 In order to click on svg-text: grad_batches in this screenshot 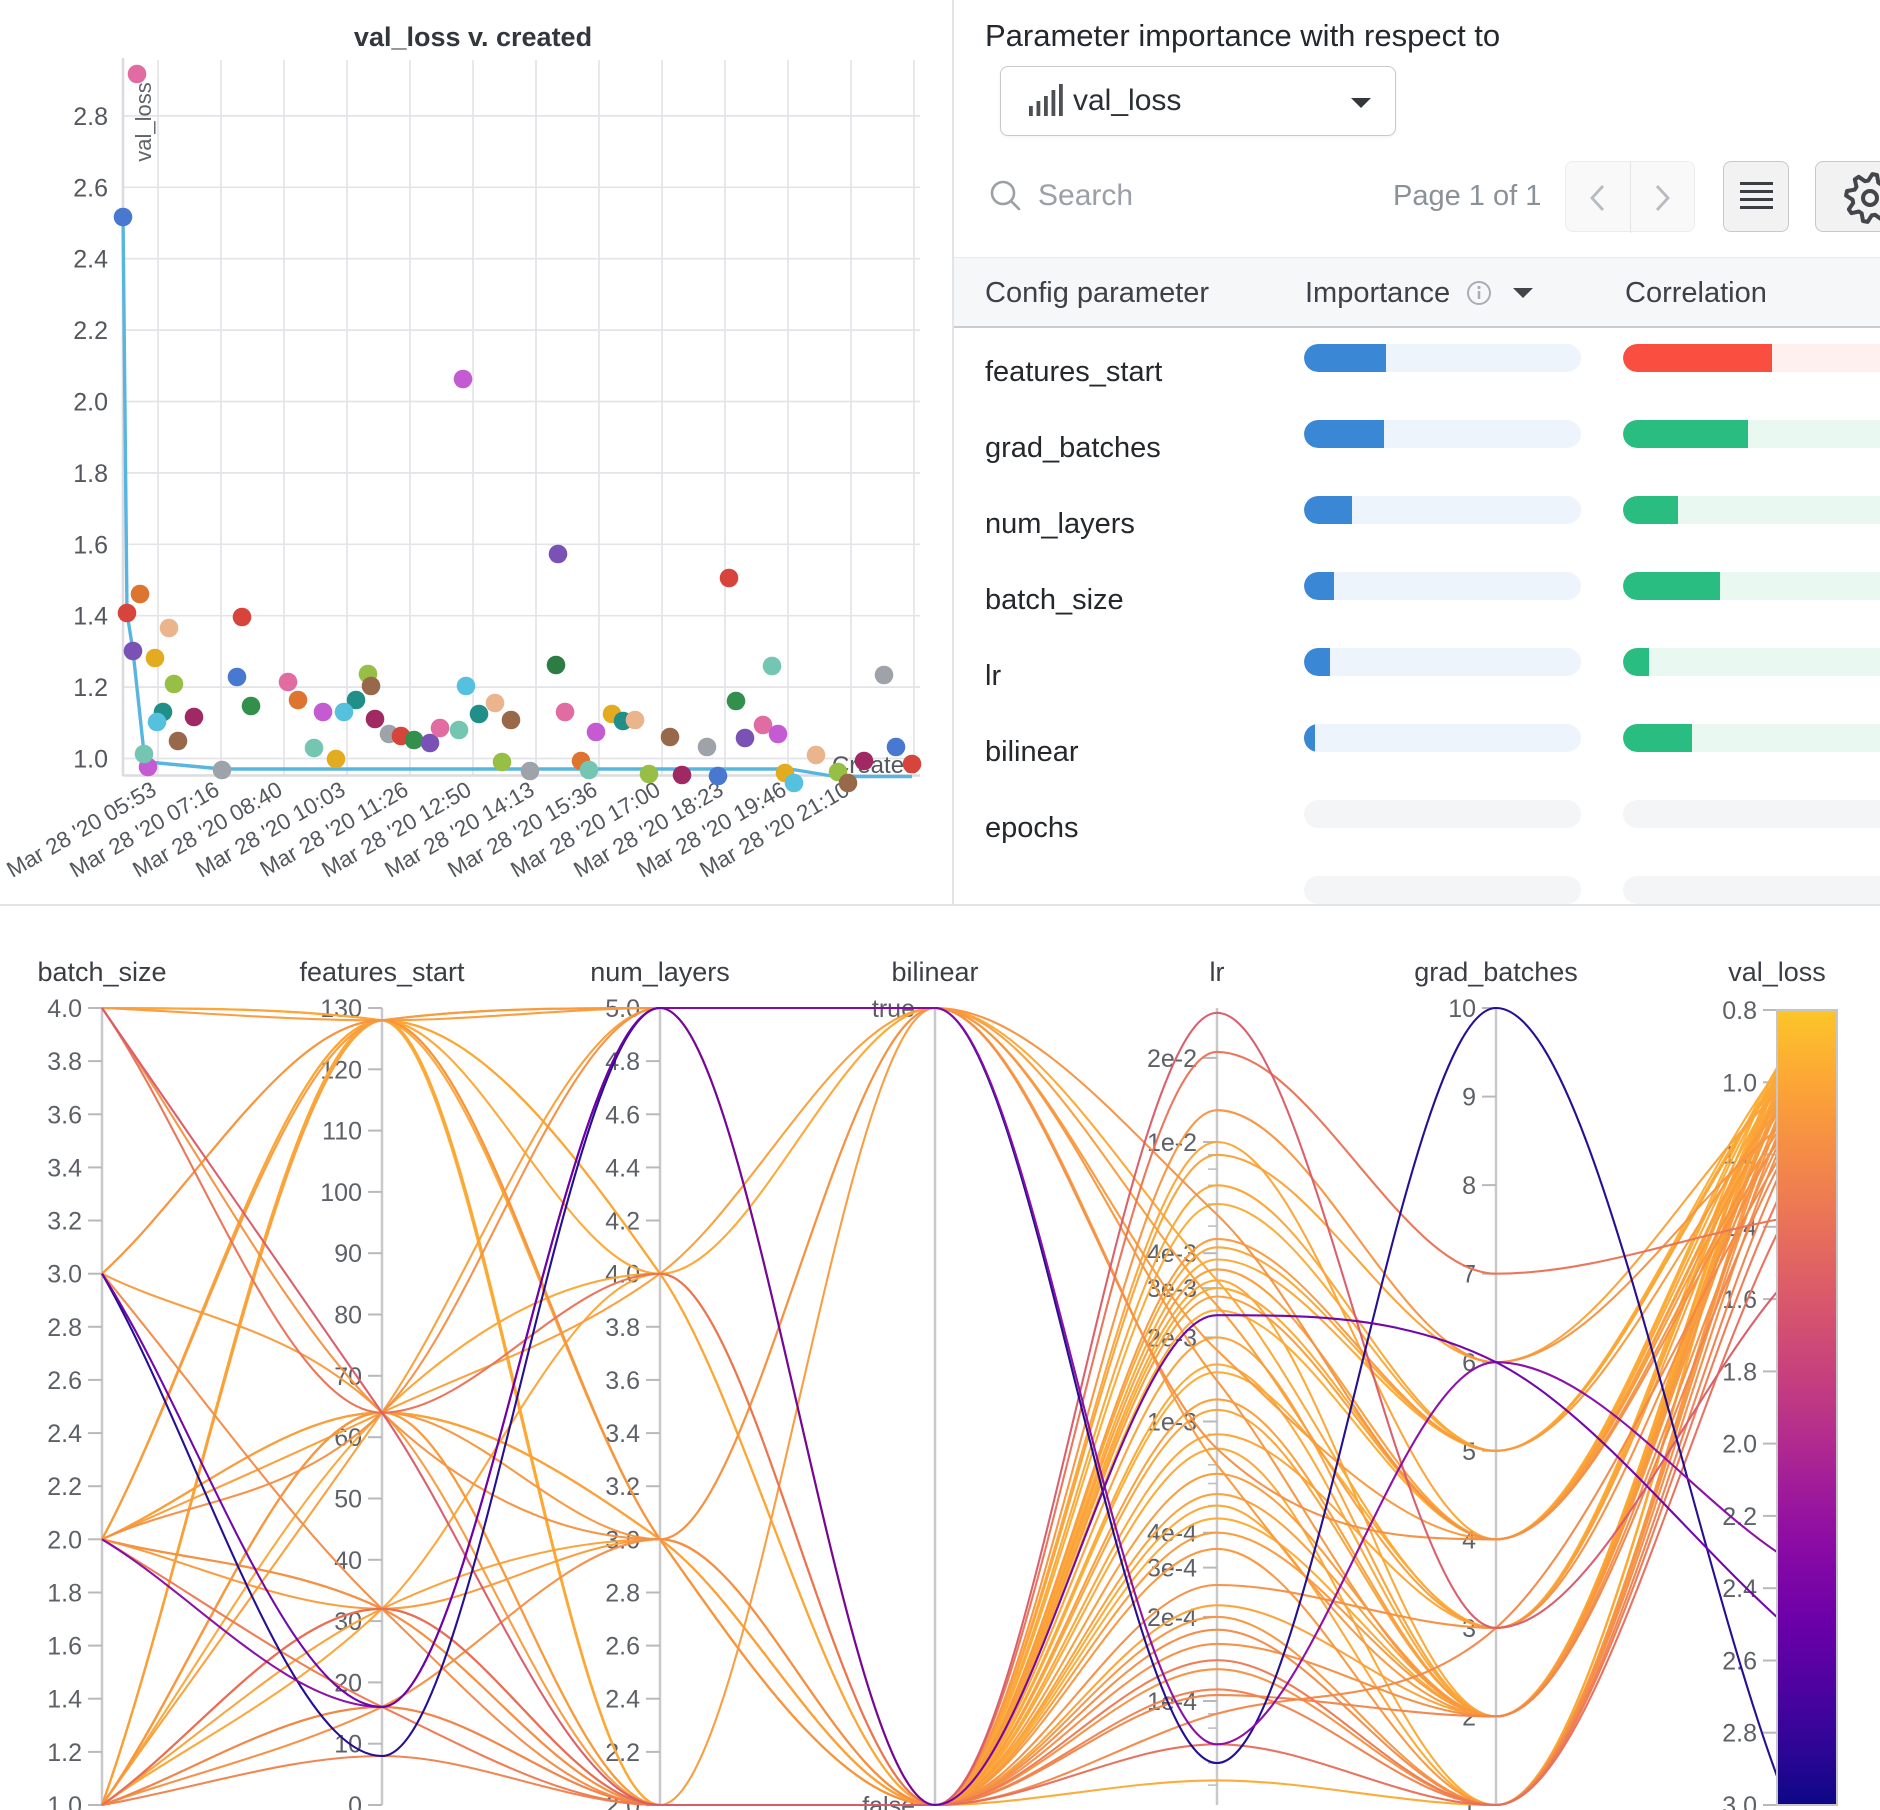, I will do `click(1496, 972)`.